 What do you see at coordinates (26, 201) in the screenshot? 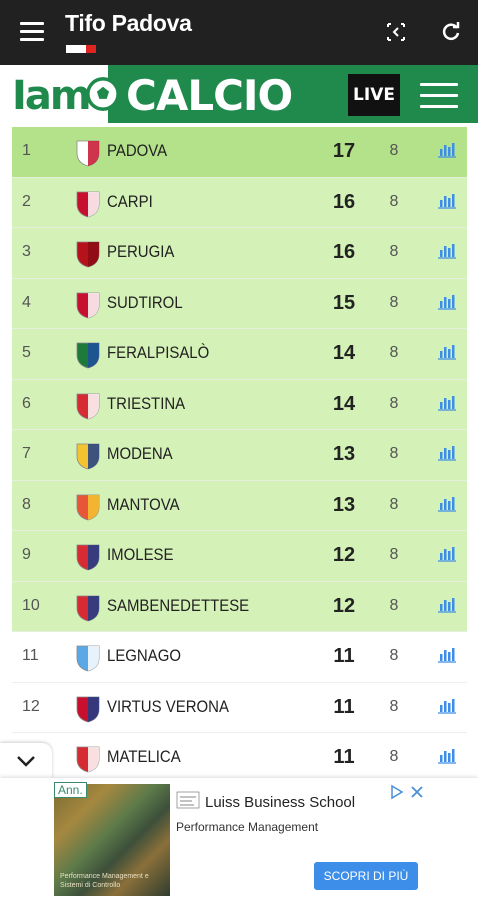
I see `position: 2` at bounding box center [26, 201].